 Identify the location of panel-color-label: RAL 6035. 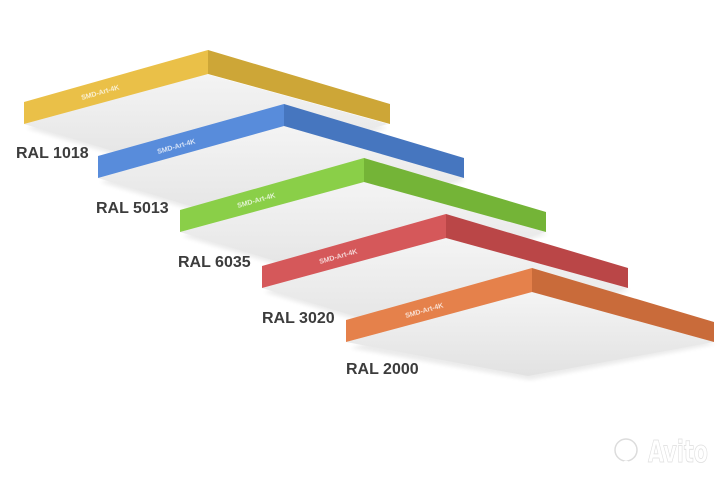
(214, 262).